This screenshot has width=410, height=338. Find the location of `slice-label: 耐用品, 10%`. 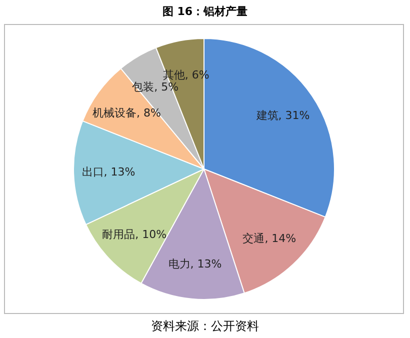

slice-label: 耐用品, 10% is located at coordinates (134, 234).